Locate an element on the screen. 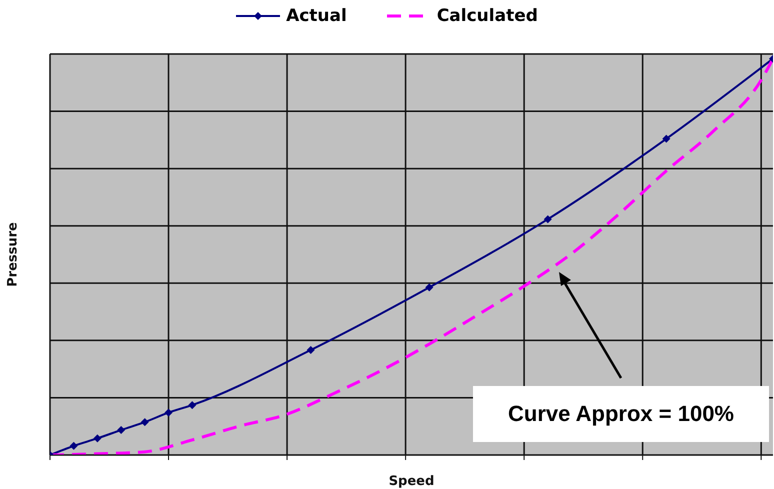 Image resolution: width=774 pixels, height=489 pixels. annotation: Curve Approx = 100% is located at coordinates (621, 414).